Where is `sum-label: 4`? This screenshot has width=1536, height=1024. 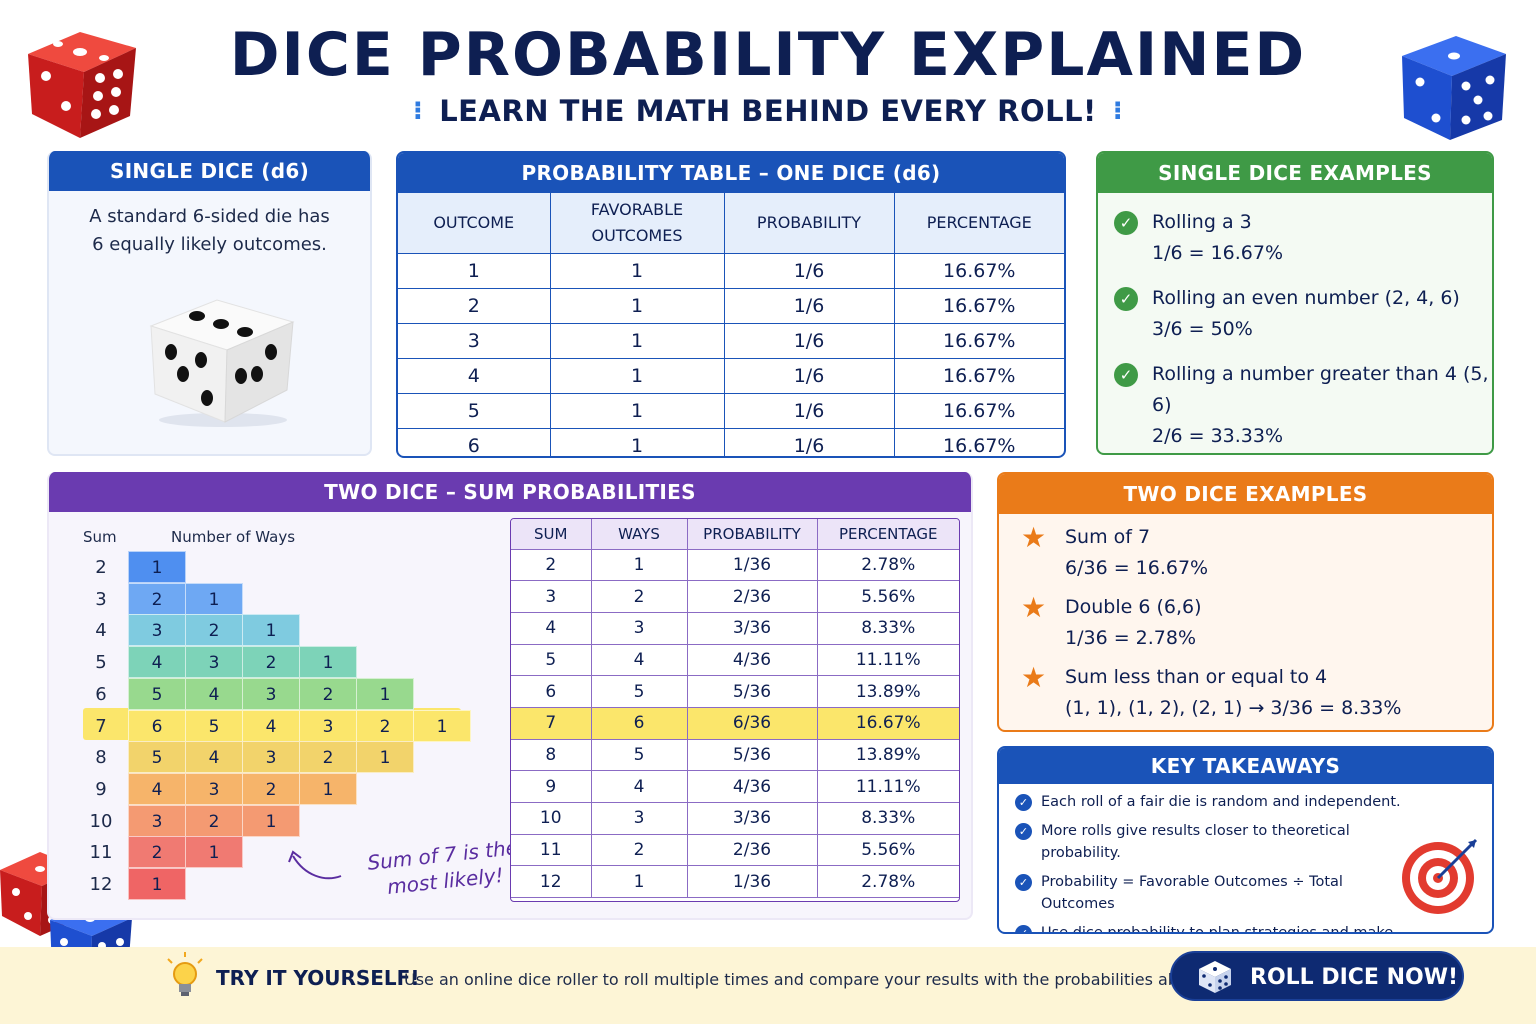 sum-label: 4 is located at coordinates (101, 631).